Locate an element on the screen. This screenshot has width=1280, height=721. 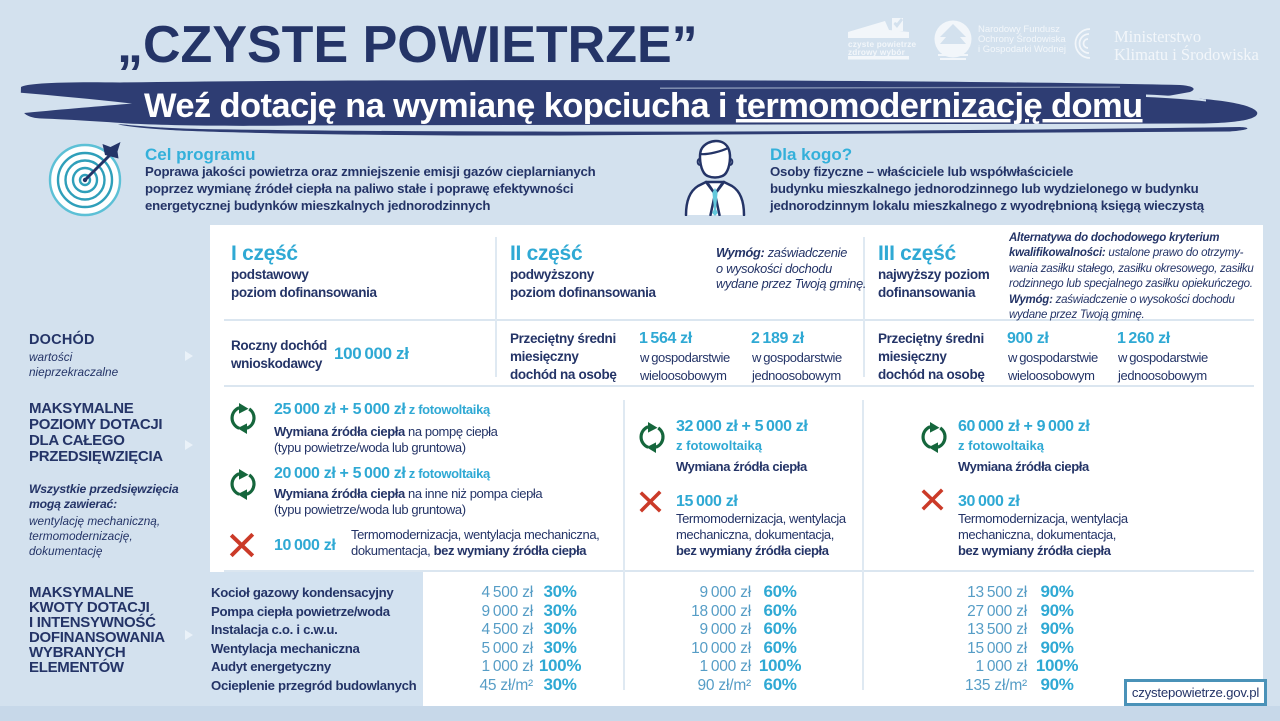
svg-text: czyste powietrze is located at coordinates (882, 44).